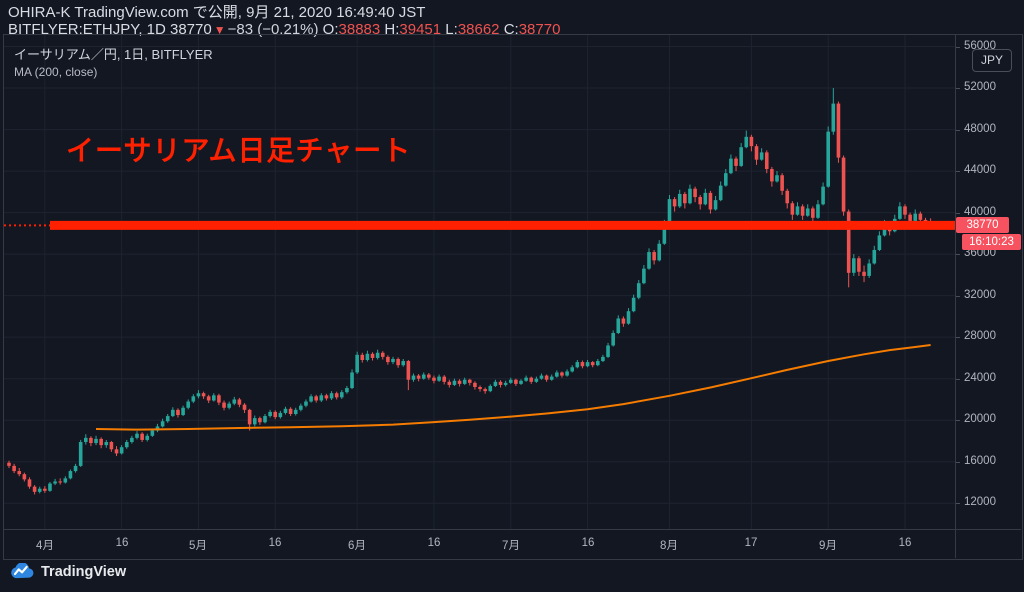 Image resolution: width=1024 pixels, height=592 pixels. Describe the element at coordinates (513, 387) in the screenshot. I see `ma-200-line` at that location.